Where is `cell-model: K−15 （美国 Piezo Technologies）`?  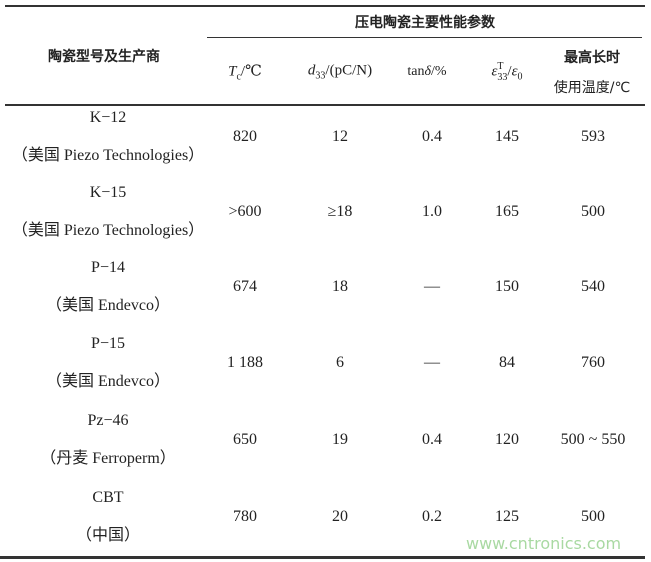 cell-model: K−15 （美国 Piezo Technologies） is located at coordinates (108, 212).